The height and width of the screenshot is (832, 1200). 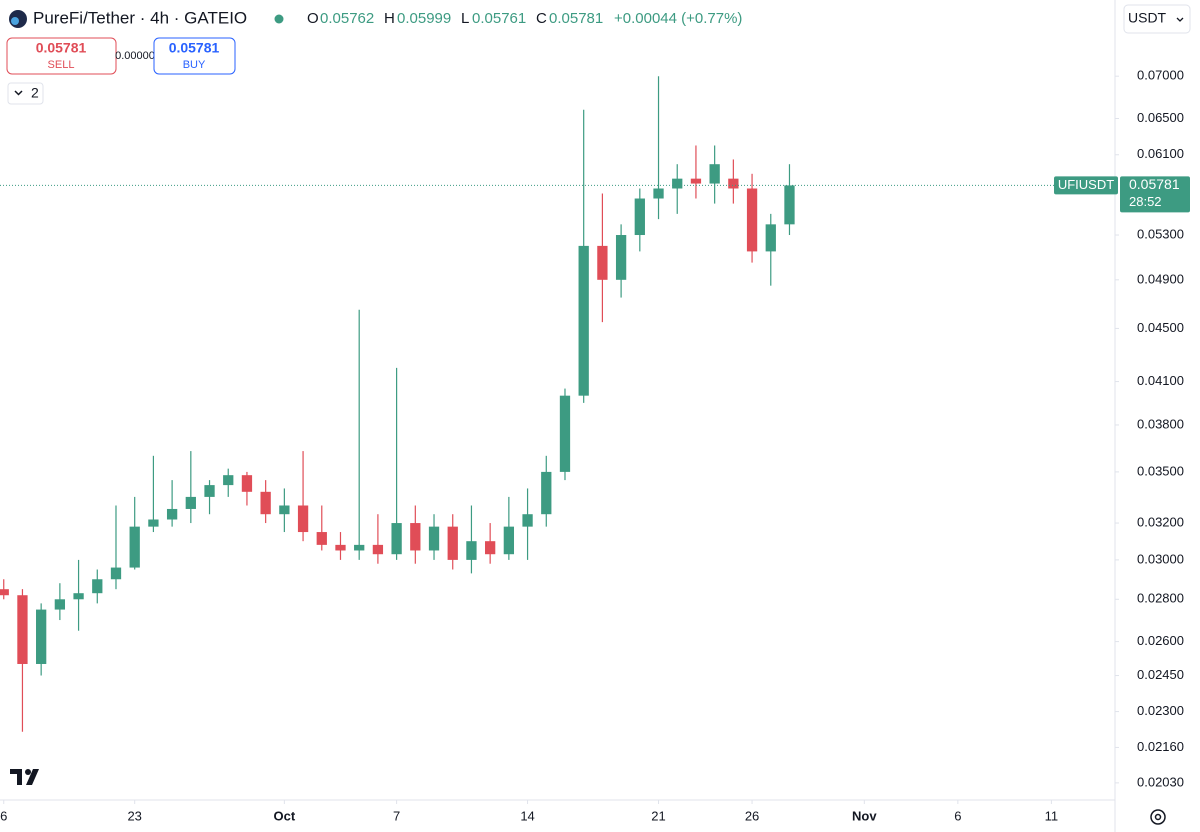 I want to click on x-tick-label: 26, so click(x=752, y=815).